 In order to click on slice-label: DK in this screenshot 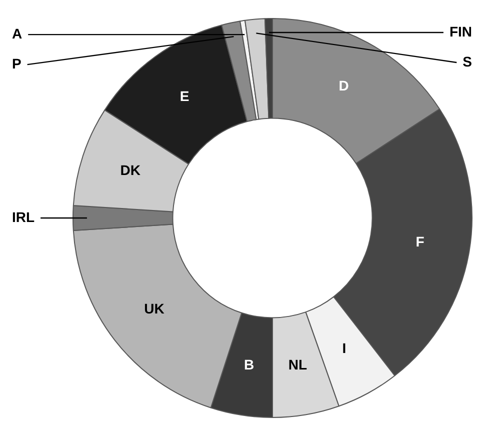, I will do `click(130, 170)`.